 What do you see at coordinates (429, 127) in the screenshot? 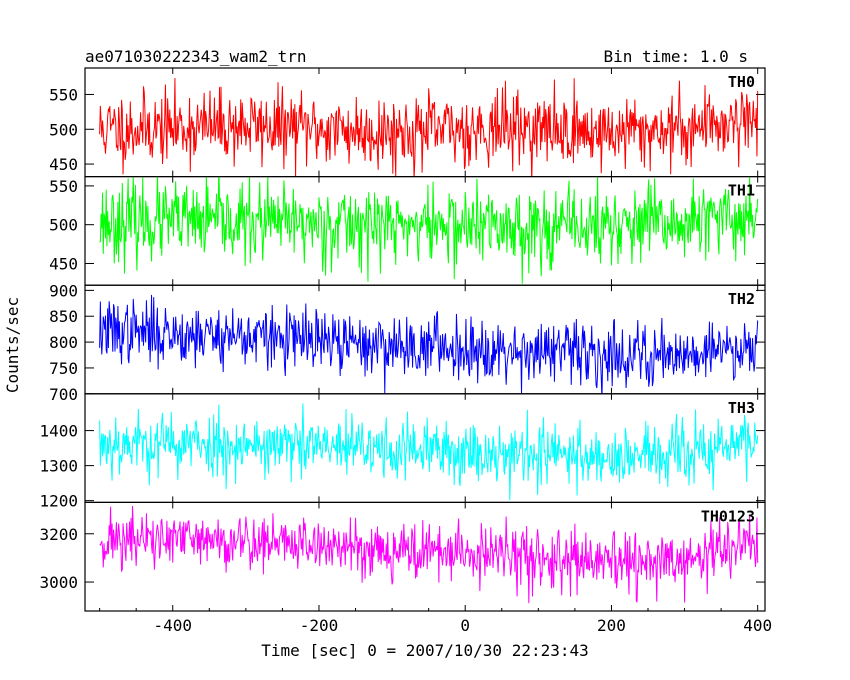
I see `series-line-th0` at bounding box center [429, 127].